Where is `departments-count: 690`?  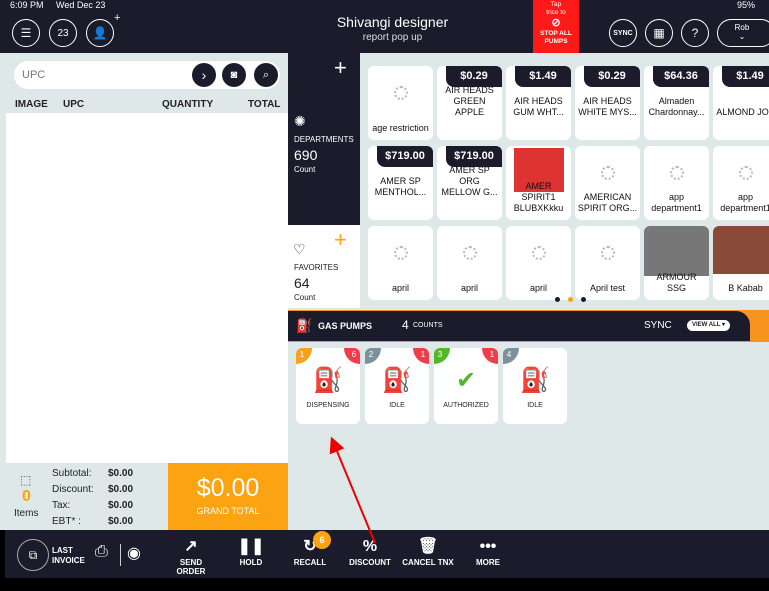
departments-count: 690 is located at coordinates (306, 155).